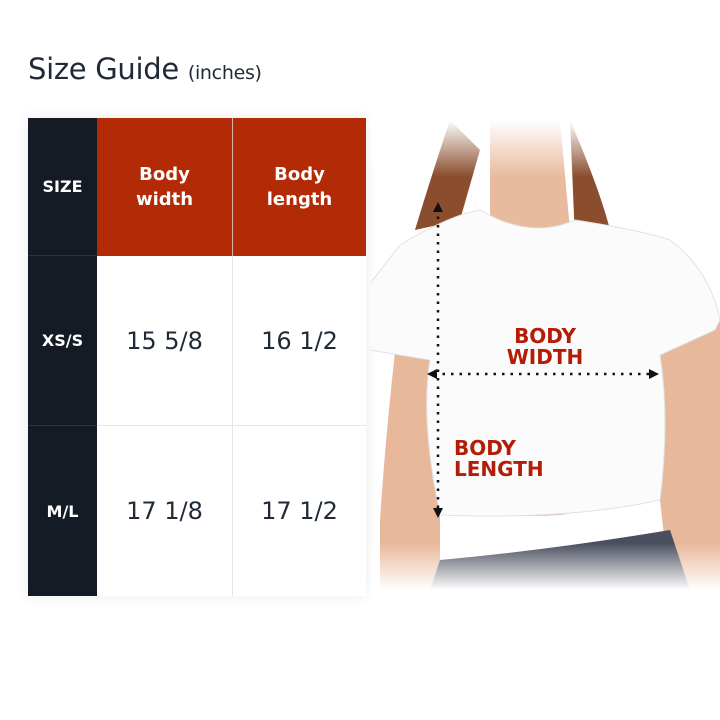 The image size is (720, 720). What do you see at coordinates (62, 187) in the screenshot?
I see `header-size: SIZE` at bounding box center [62, 187].